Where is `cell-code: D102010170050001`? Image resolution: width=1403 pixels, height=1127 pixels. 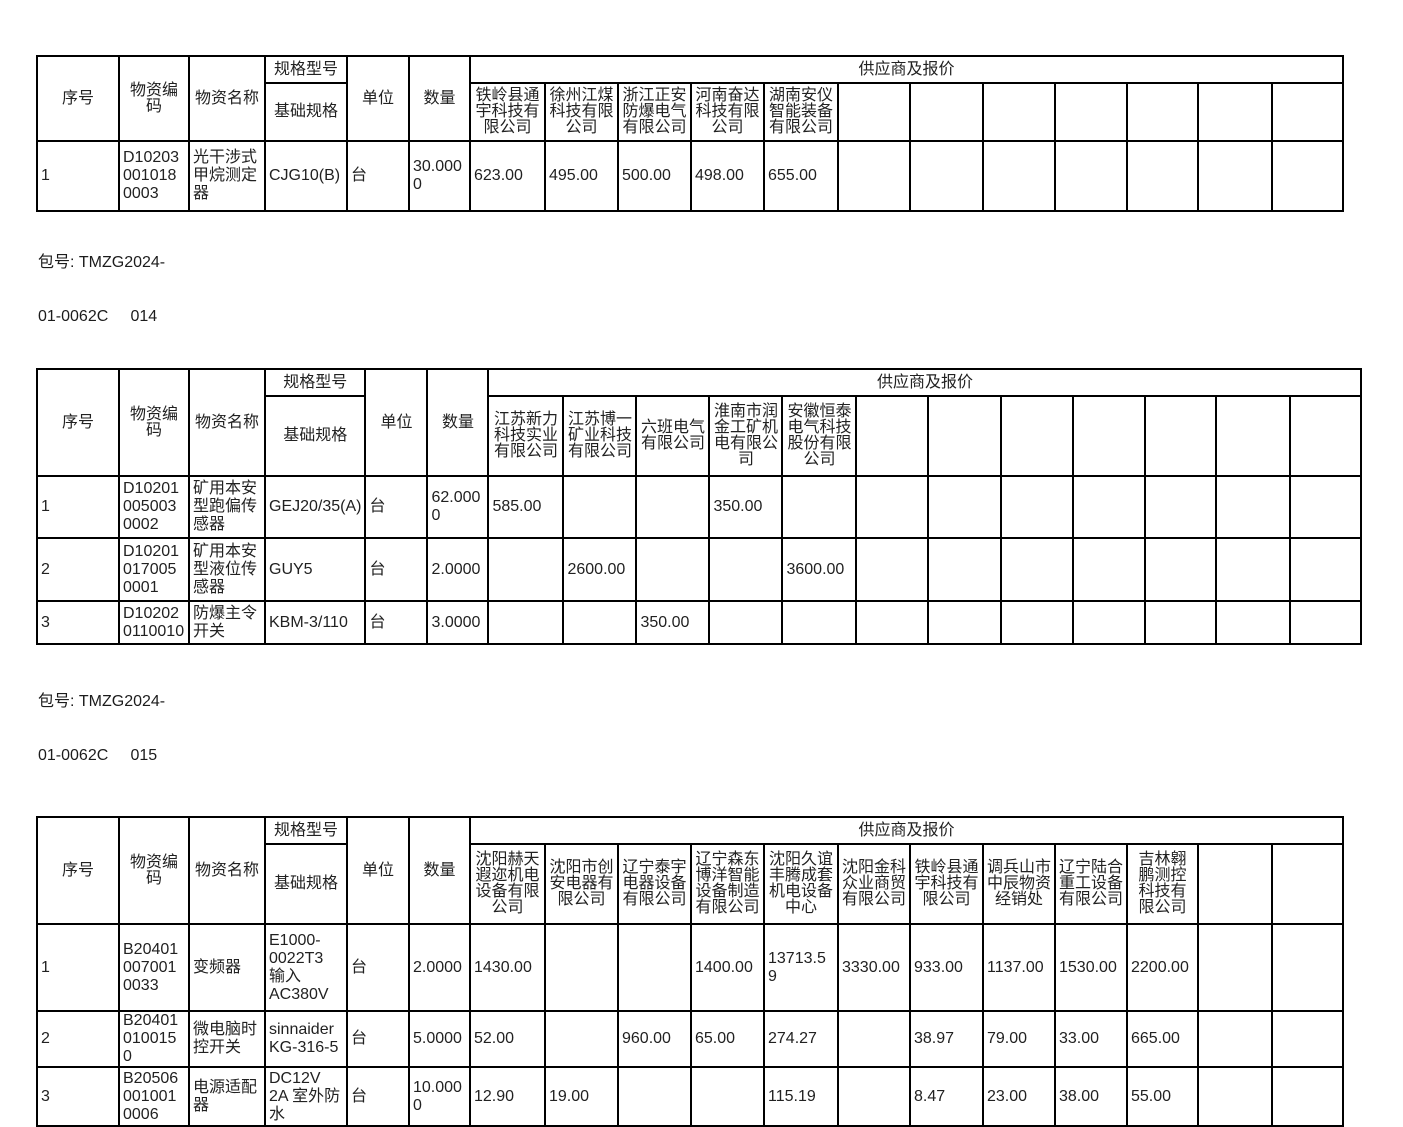 cell-code: D102010170050001 is located at coordinates (154, 569).